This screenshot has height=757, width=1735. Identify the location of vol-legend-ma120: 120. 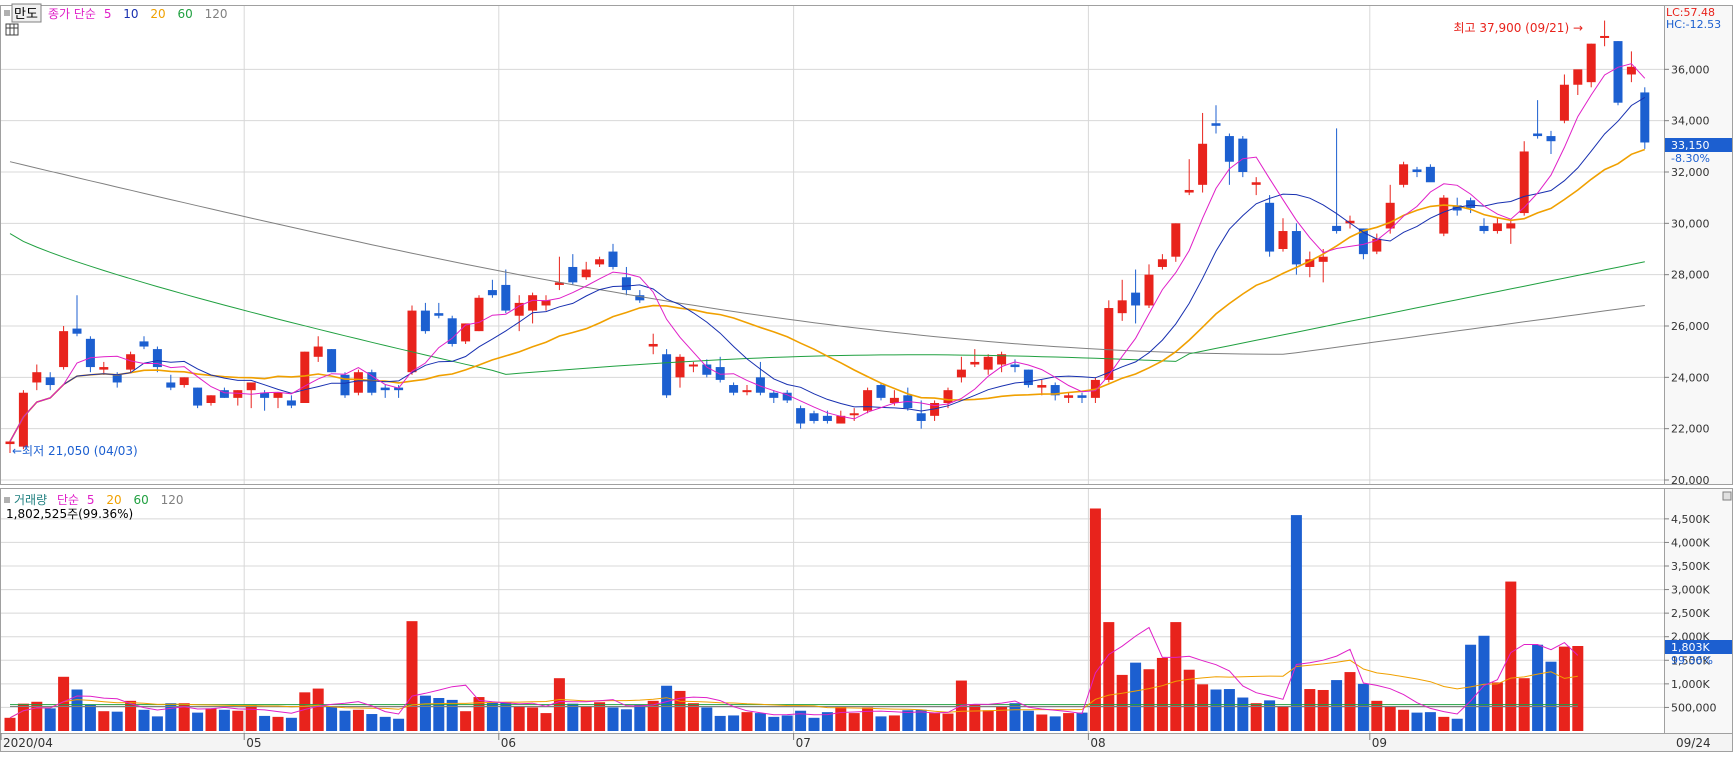
(172, 500).